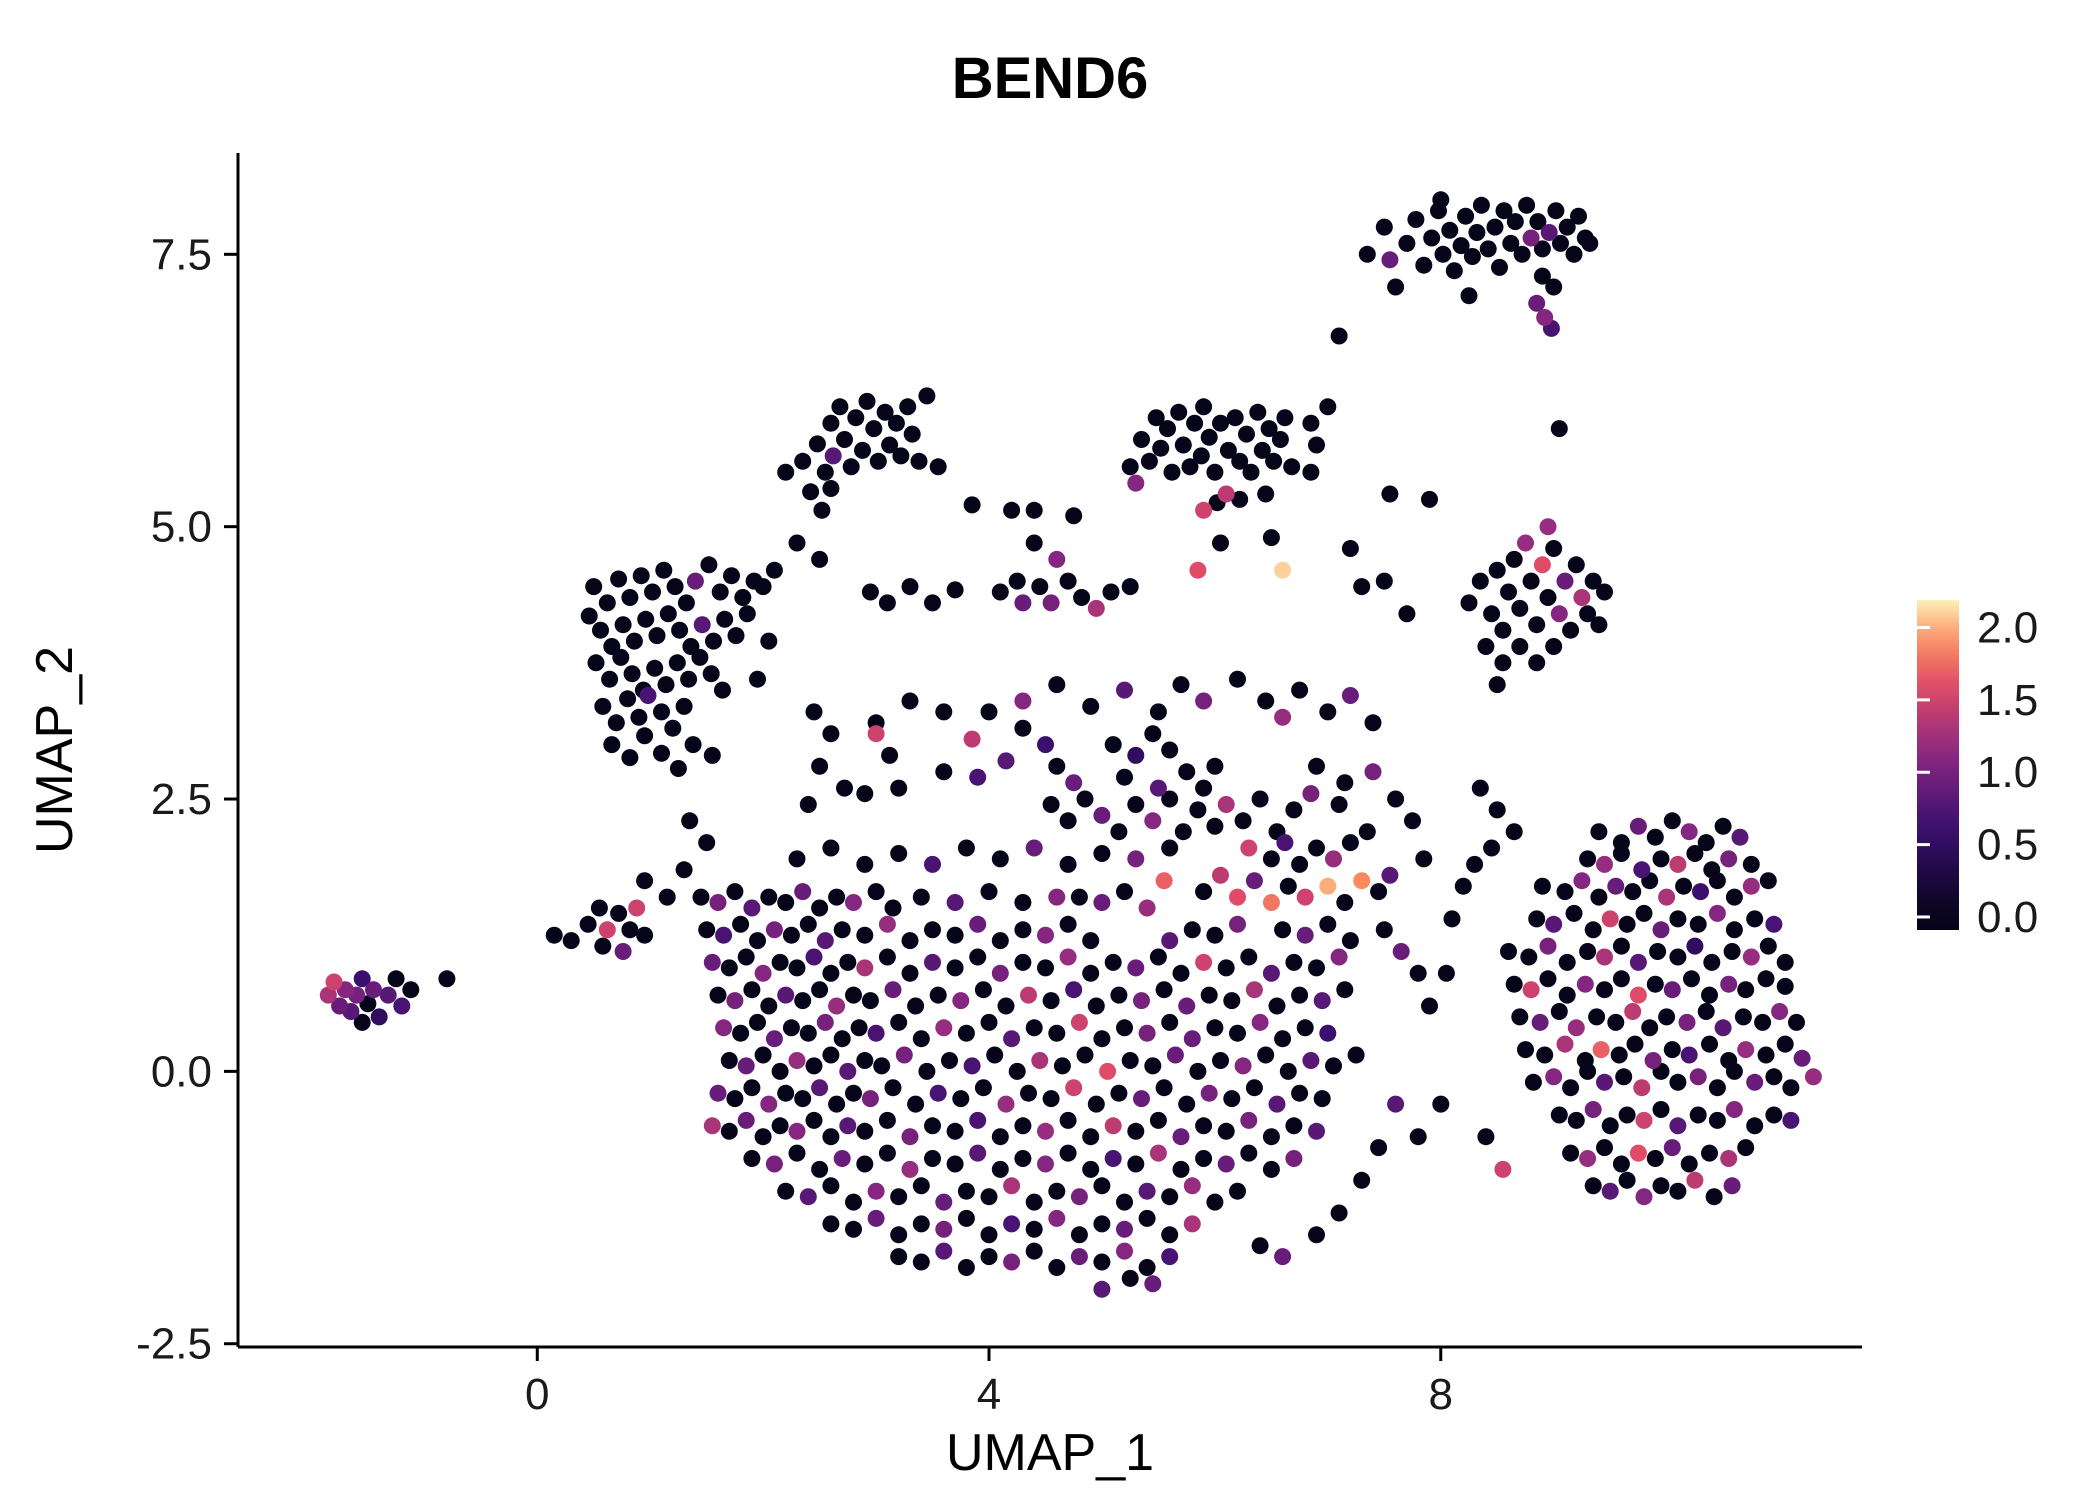  Describe the element at coordinates (1923, 772) in the screenshot. I see `colorbar-ticks` at that location.